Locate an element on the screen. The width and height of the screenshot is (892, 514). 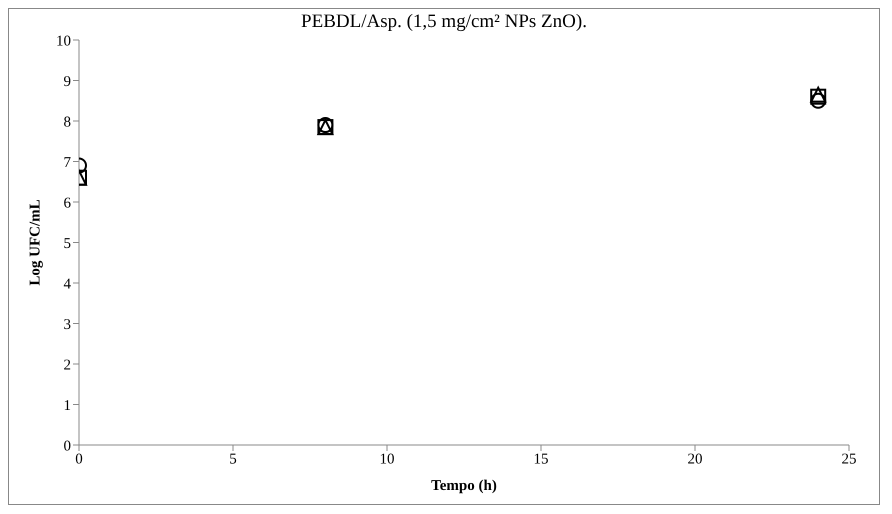
y-tick-label: 0 is located at coordinates (67, 446).